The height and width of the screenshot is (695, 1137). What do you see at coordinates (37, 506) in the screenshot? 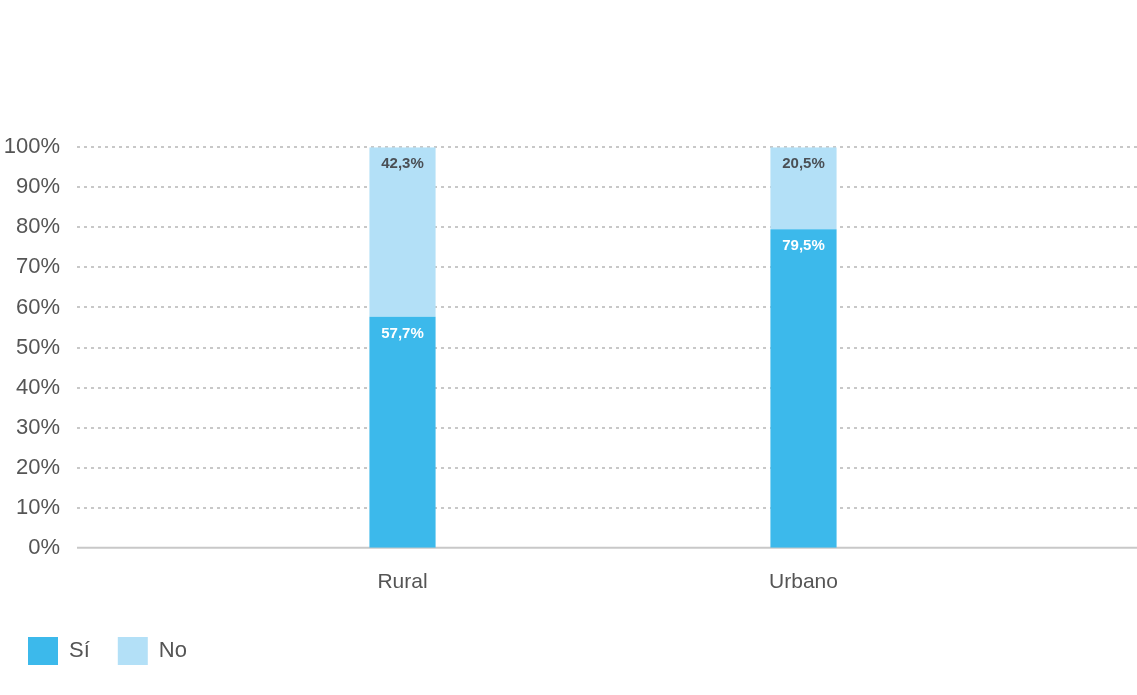
I see `y-tick-label: 10%` at bounding box center [37, 506].